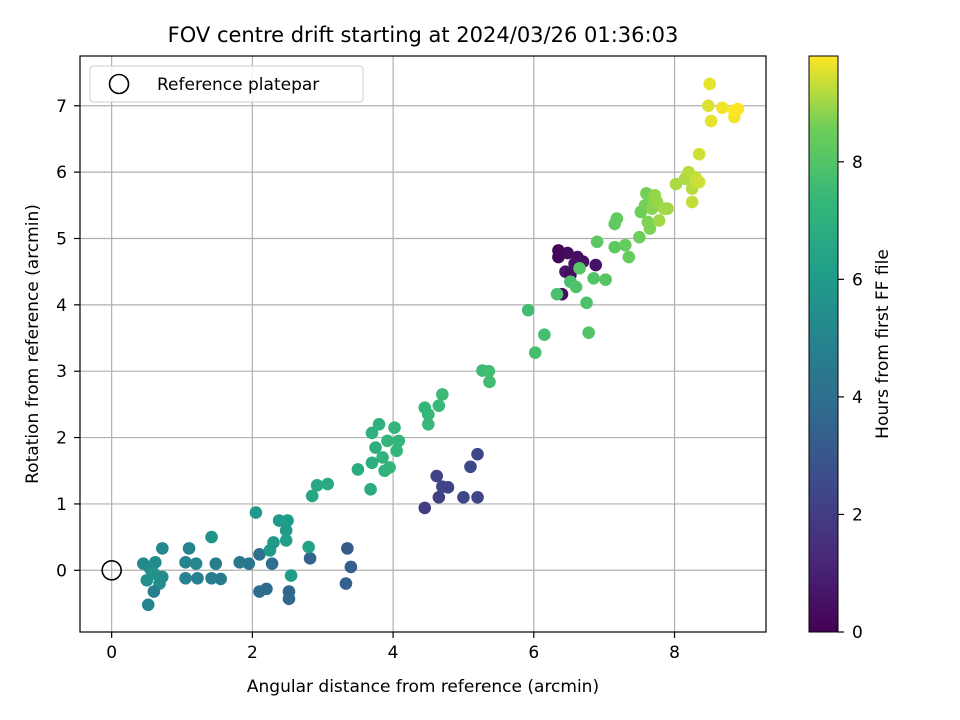 Image resolution: width=960 pixels, height=720 pixels. I want to click on colorbar: 0 2 4 6 8 Hours from first FF file, so click(850, 349).